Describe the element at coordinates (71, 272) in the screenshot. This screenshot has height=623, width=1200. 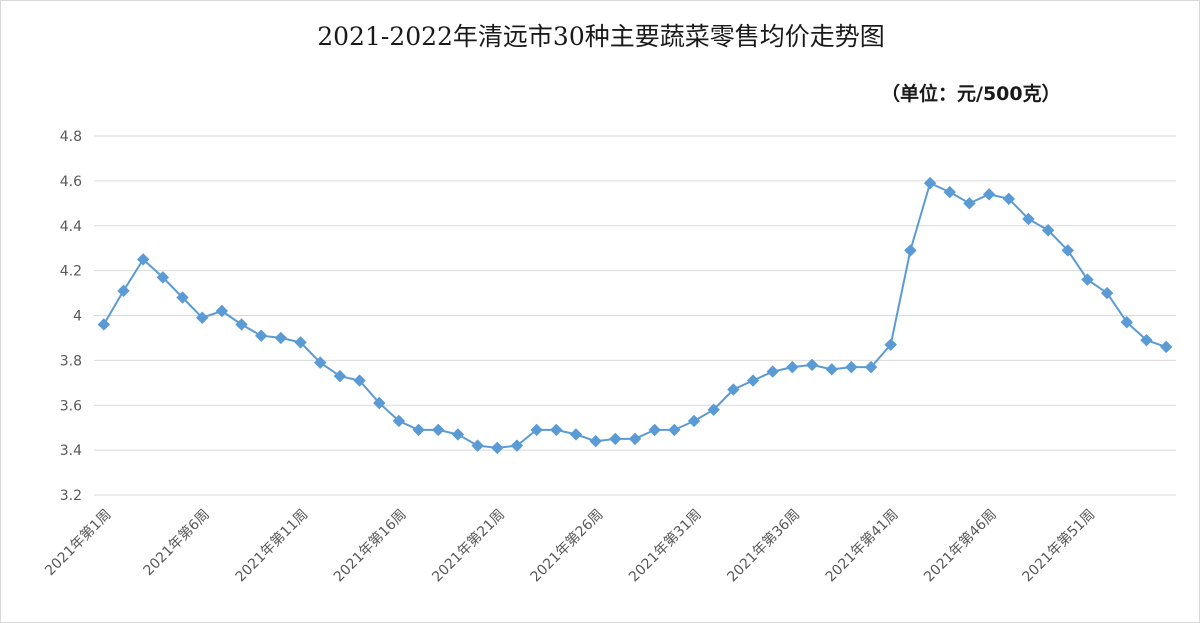
I see `y-tick-label: 4.2` at that location.